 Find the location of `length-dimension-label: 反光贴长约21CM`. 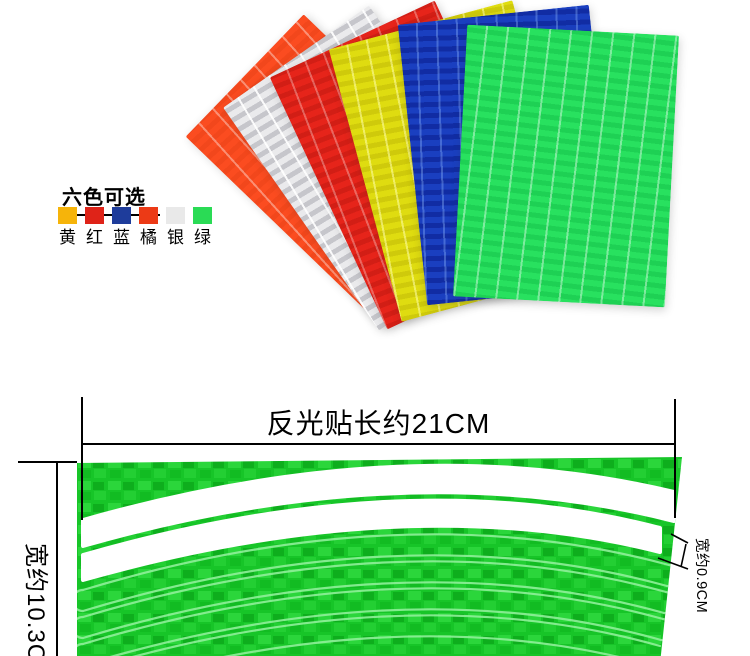

length-dimension-label: 反光贴长约21CM is located at coordinates (378, 423).